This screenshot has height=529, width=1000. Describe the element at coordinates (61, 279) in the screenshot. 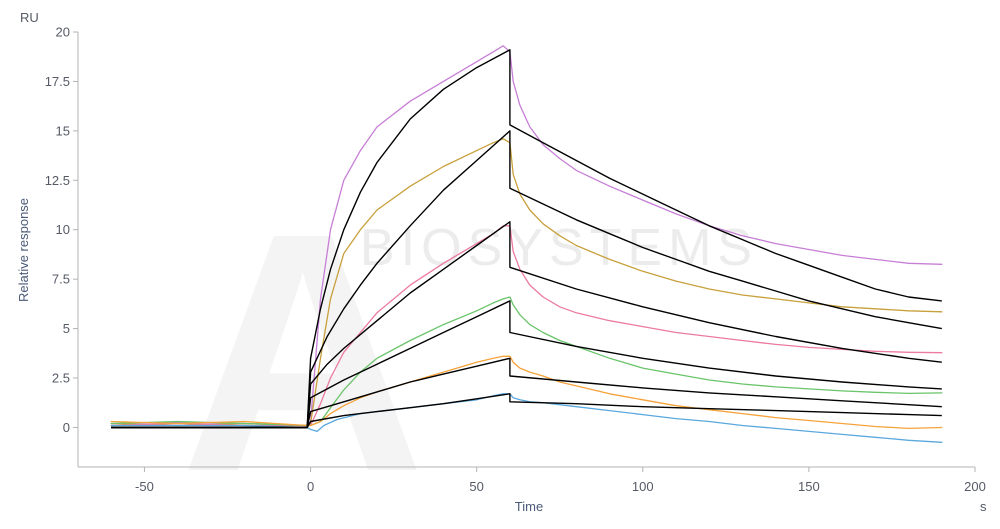

I see `y-tick-label: 7.5` at that location.